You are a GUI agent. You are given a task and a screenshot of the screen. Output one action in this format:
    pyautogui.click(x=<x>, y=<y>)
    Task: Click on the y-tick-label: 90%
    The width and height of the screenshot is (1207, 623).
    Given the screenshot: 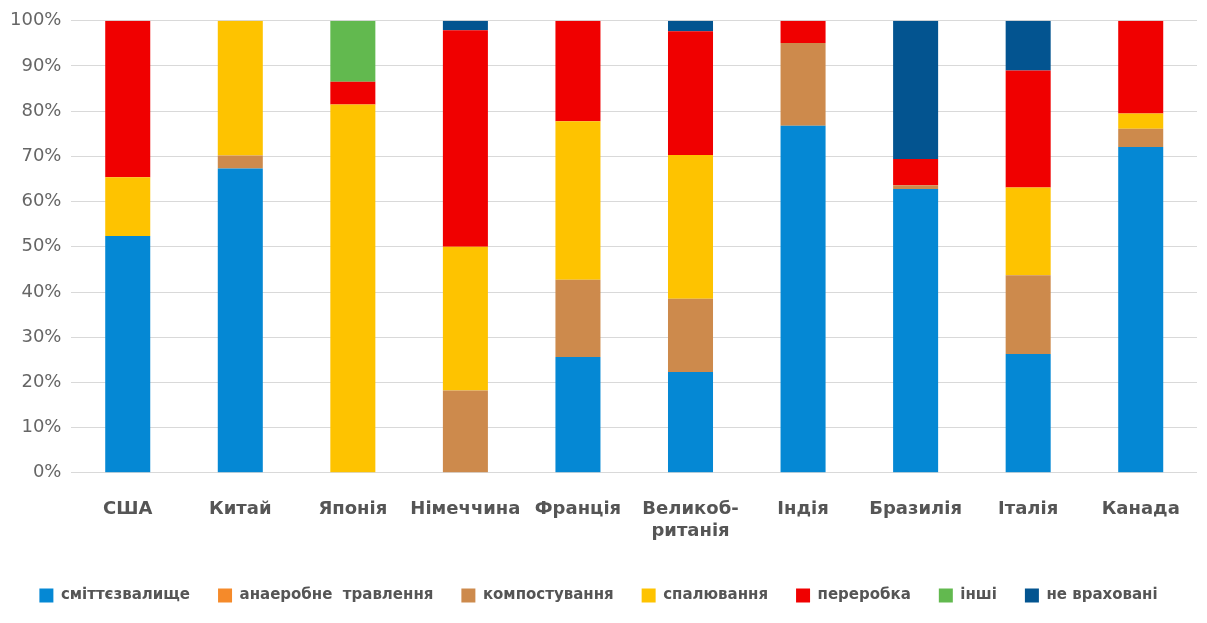 What is the action you would take?
    pyautogui.click(x=41, y=64)
    